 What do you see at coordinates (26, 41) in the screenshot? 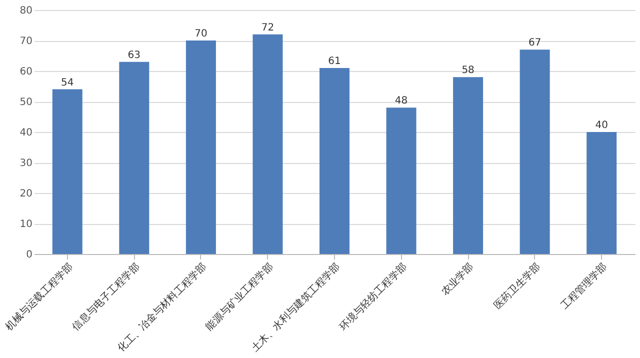
I see `y-tick-label: 70` at bounding box center [26, 41].